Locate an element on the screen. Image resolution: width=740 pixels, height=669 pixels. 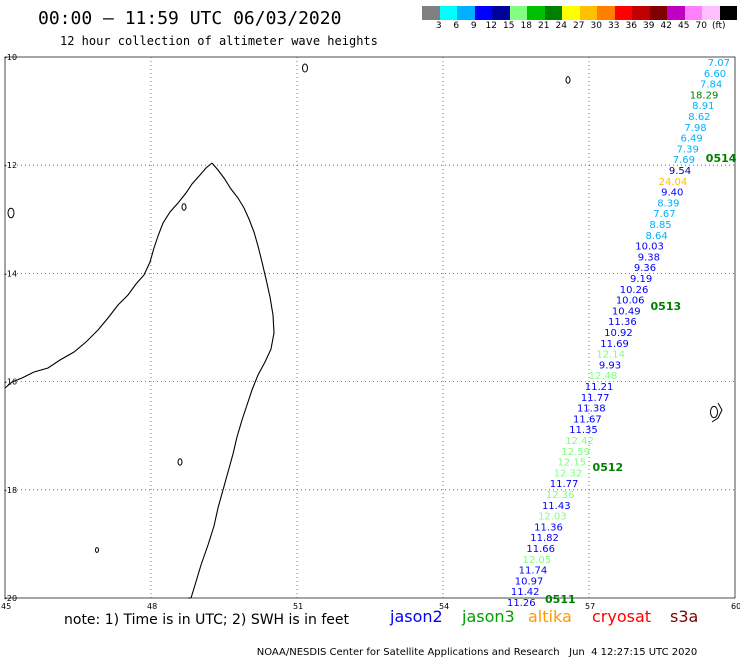
wave-height-reading: 7.67 is located at coordinates (664, 214).